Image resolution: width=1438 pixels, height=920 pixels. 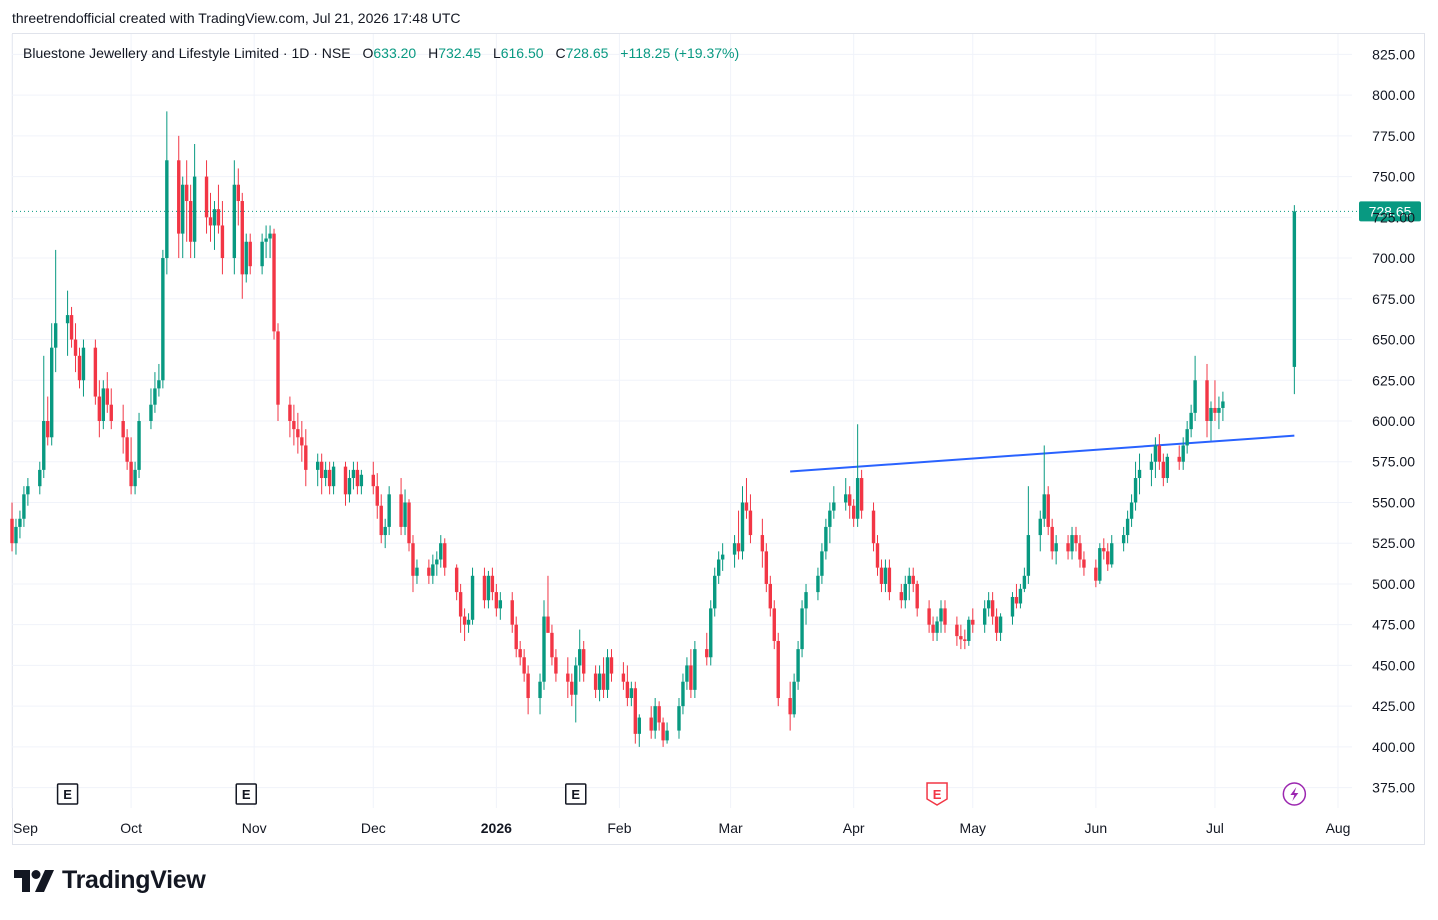 I want to click on dividend-marker, so click(x=1294, y=794).